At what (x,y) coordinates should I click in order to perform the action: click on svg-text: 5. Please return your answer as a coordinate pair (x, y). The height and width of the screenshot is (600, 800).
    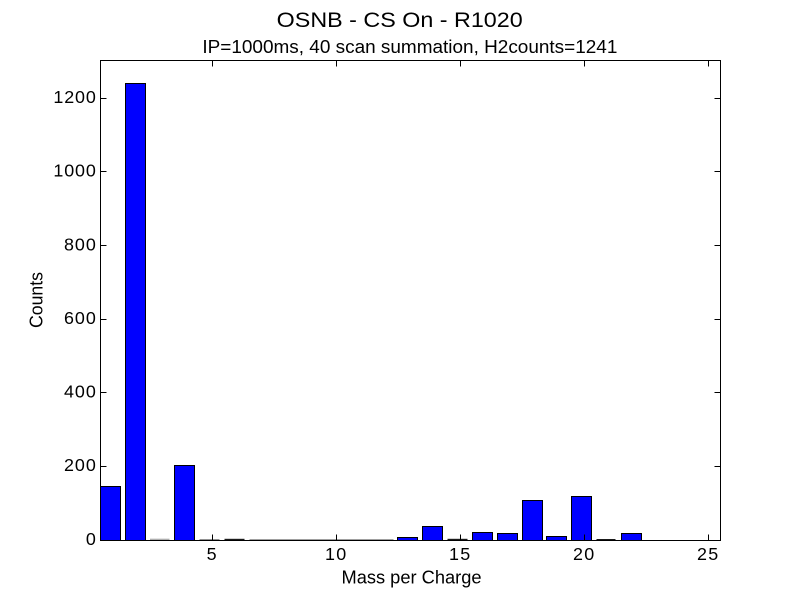
    Looking at the image, I should click on (212, 554).